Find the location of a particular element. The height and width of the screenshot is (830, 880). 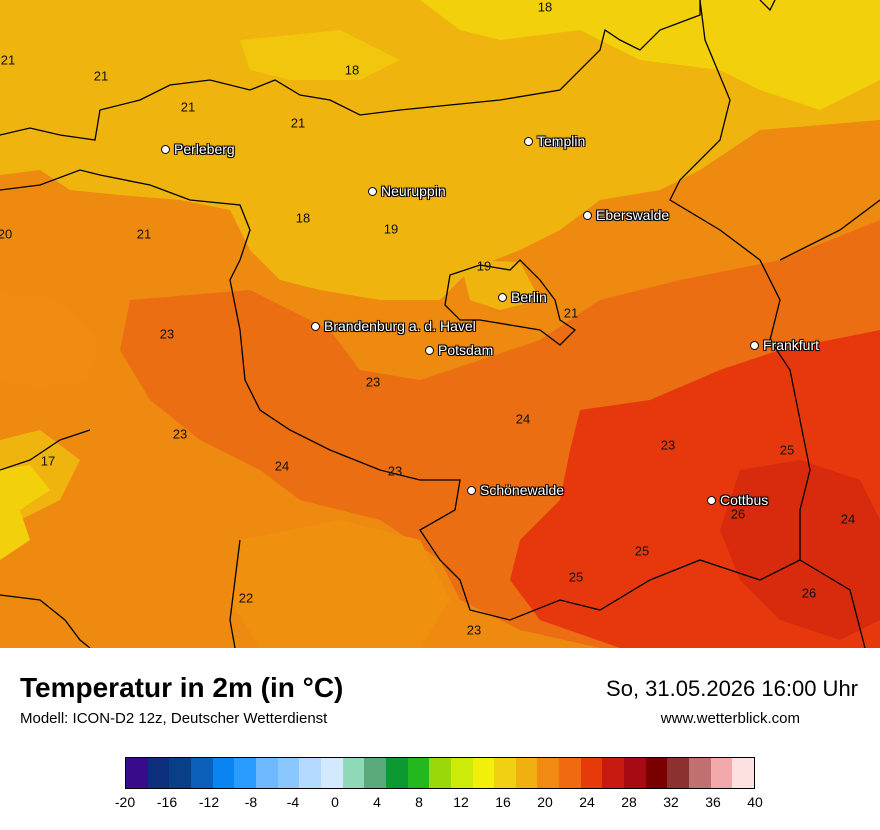

city-label: Neuruppin is located at coordinates (413, 191).